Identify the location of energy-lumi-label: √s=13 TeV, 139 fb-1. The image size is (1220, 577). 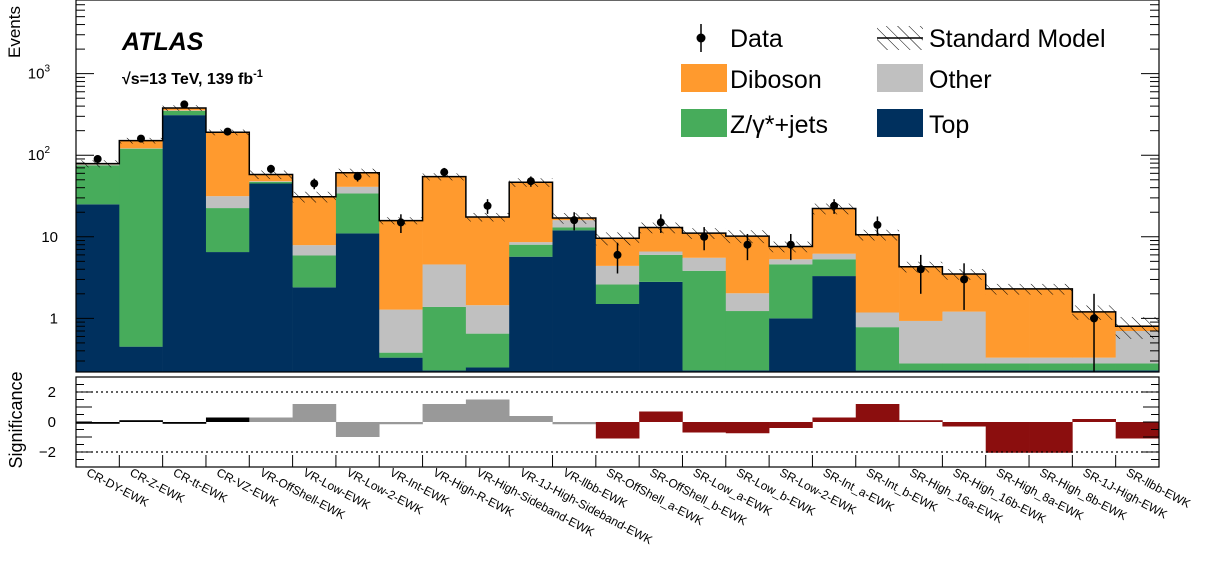
(192, 78).